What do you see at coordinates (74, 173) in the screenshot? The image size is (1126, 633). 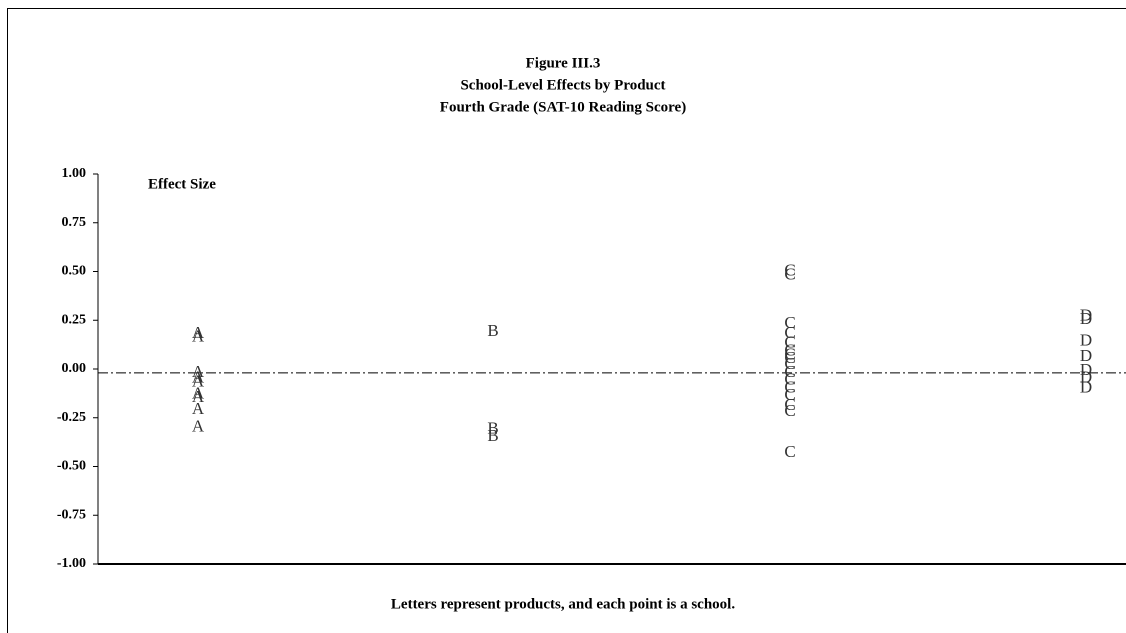 I see `y-tick-label: 1.00` at bounding box center [74, 173].